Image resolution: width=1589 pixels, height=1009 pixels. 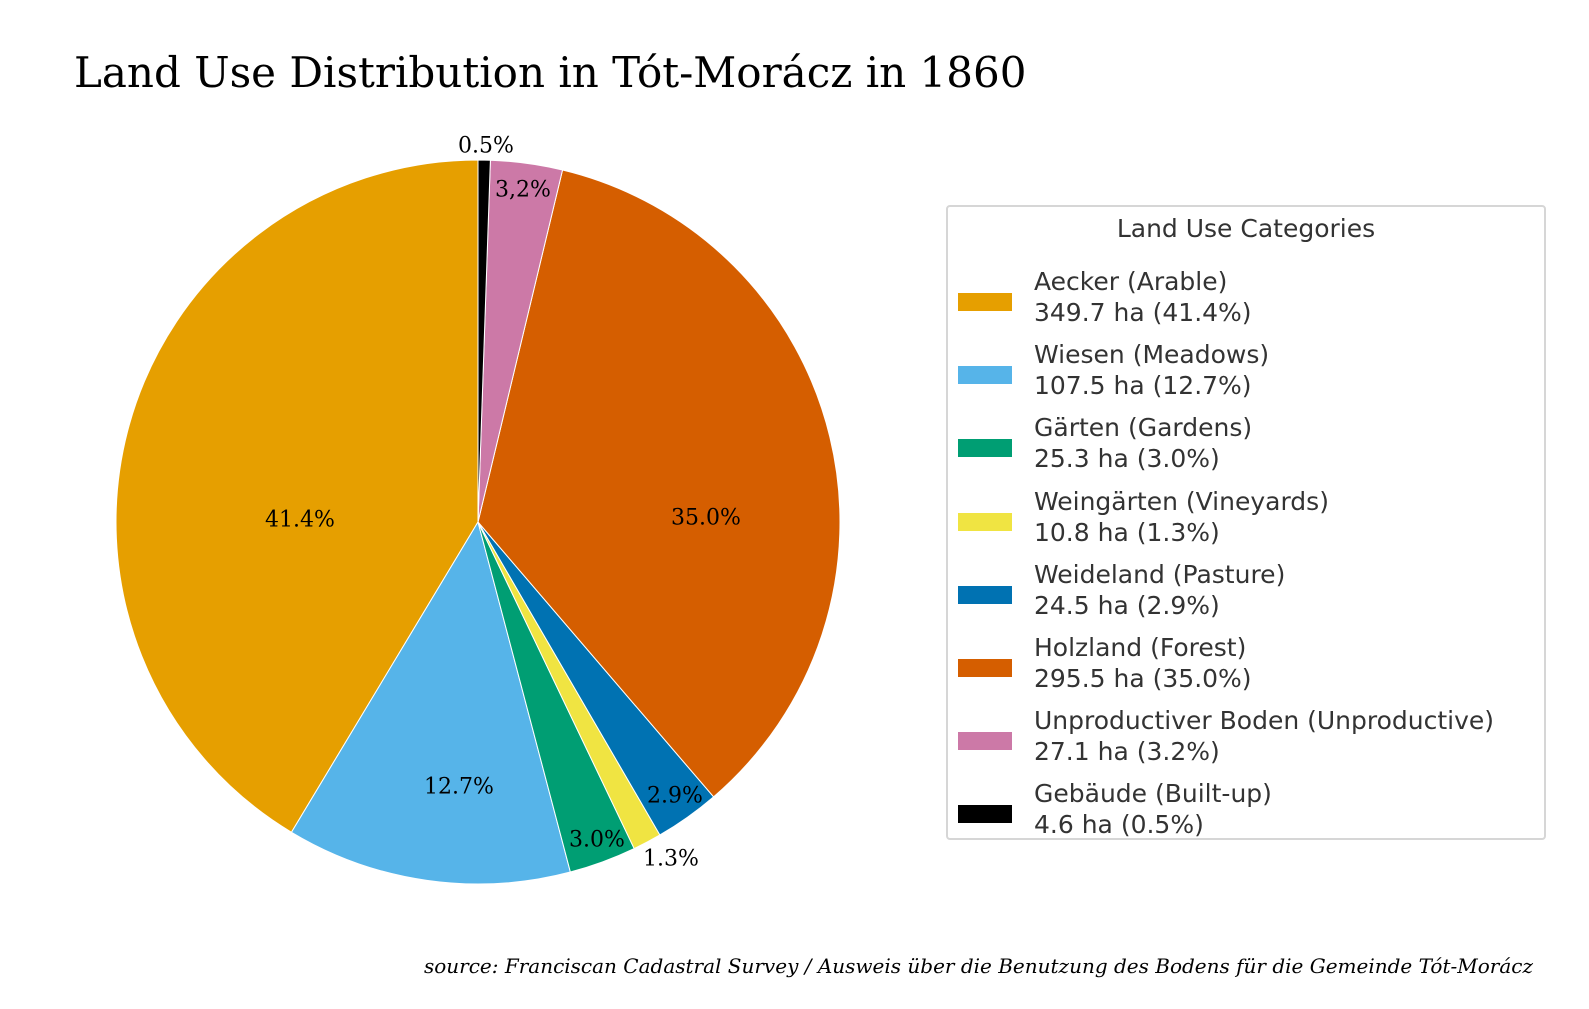 I want to click on legend-value: 349.7 ha (41.4%), so click(x=1143, y=312).